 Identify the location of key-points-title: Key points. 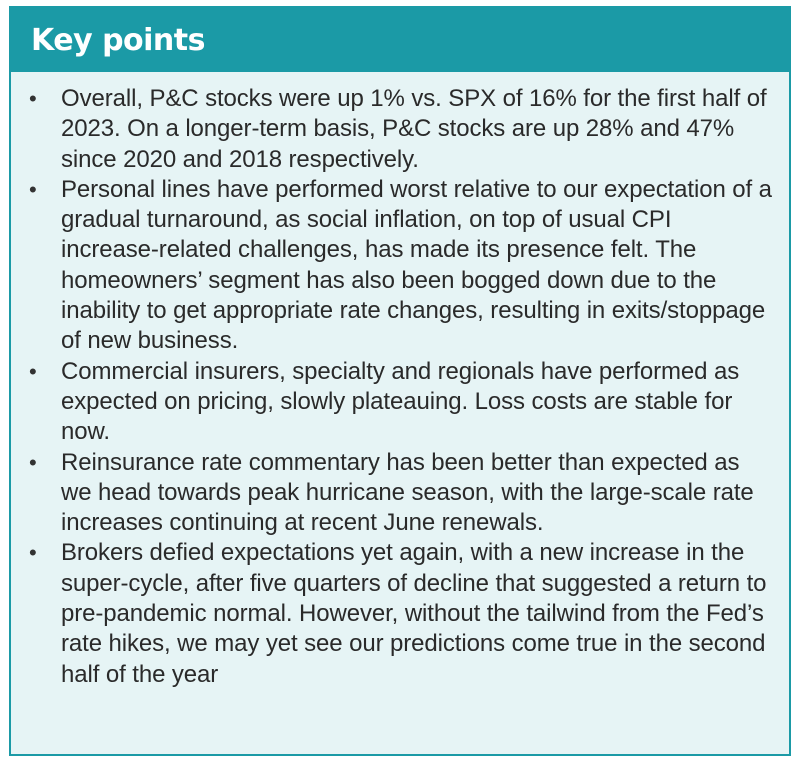
(118, 40).